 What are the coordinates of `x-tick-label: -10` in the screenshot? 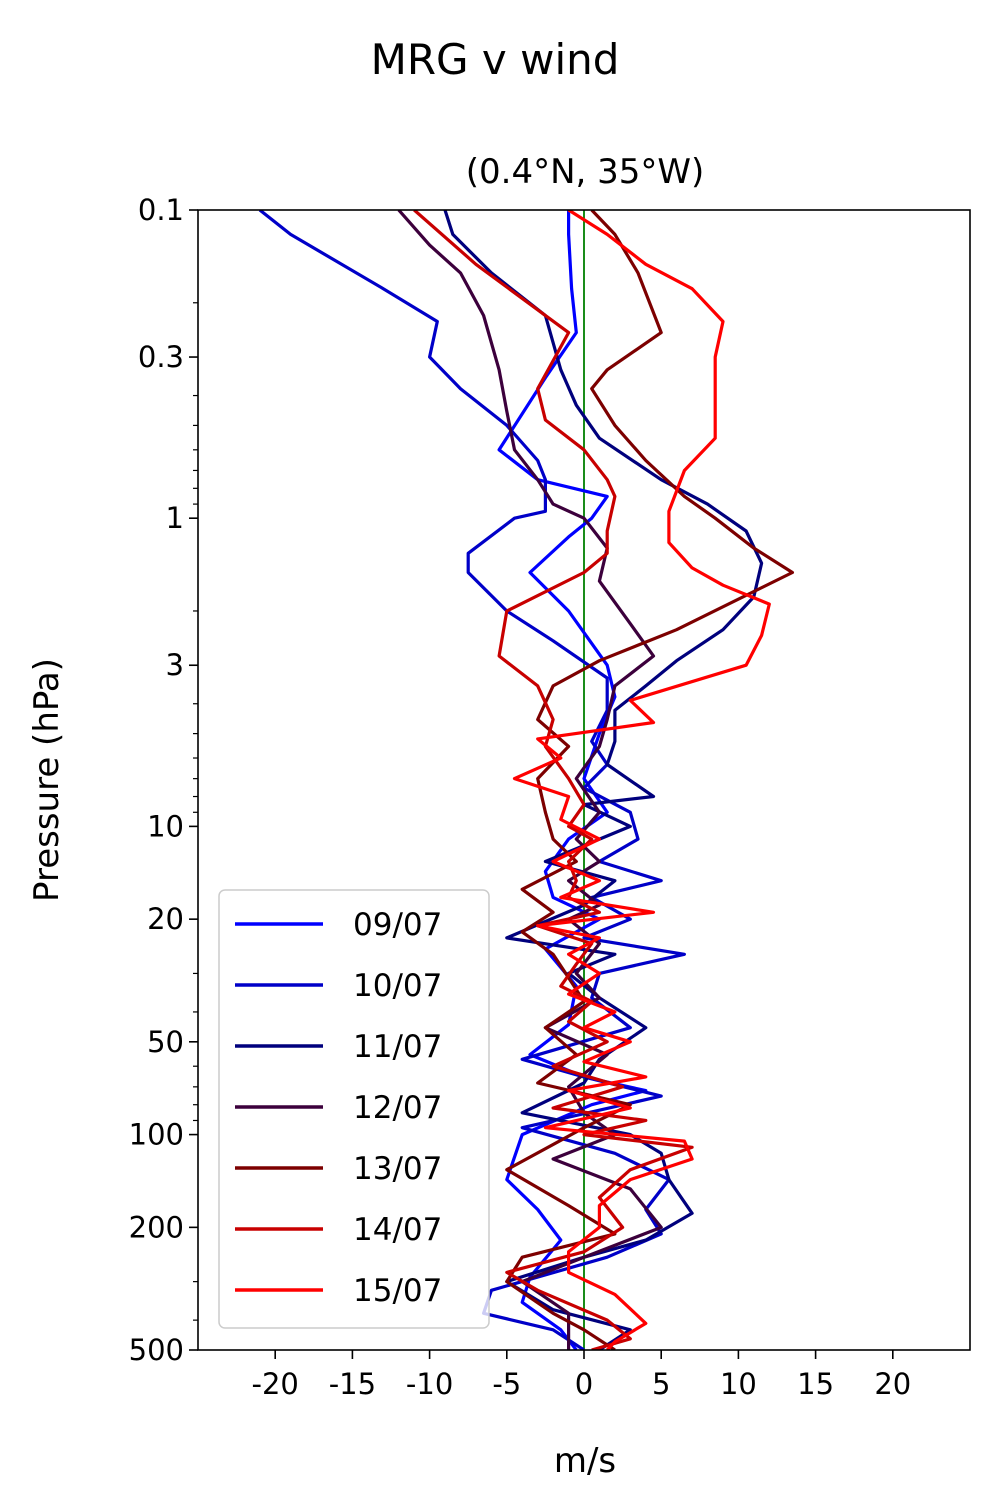 It's located at (429, 1384).